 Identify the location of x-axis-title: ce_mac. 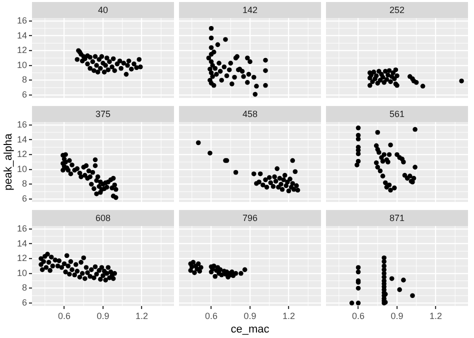
(250, 329).